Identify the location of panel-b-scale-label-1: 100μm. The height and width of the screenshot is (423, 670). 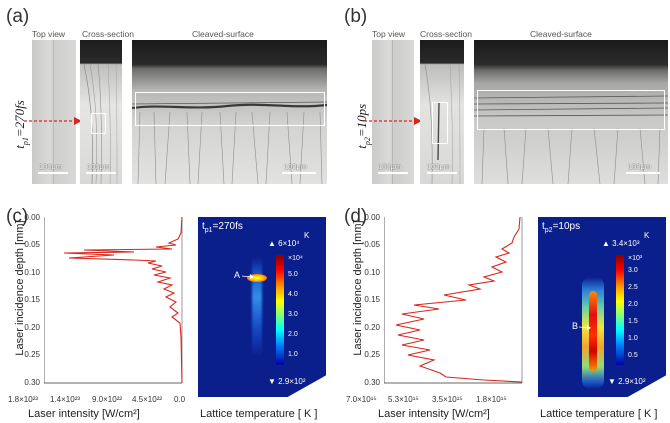
(390, 166).